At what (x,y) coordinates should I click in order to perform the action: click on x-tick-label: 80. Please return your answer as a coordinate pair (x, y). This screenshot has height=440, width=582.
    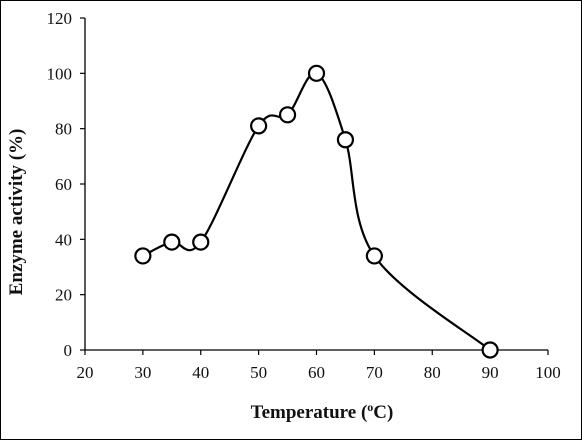
    Looking at the image, I should click on (432, 372).